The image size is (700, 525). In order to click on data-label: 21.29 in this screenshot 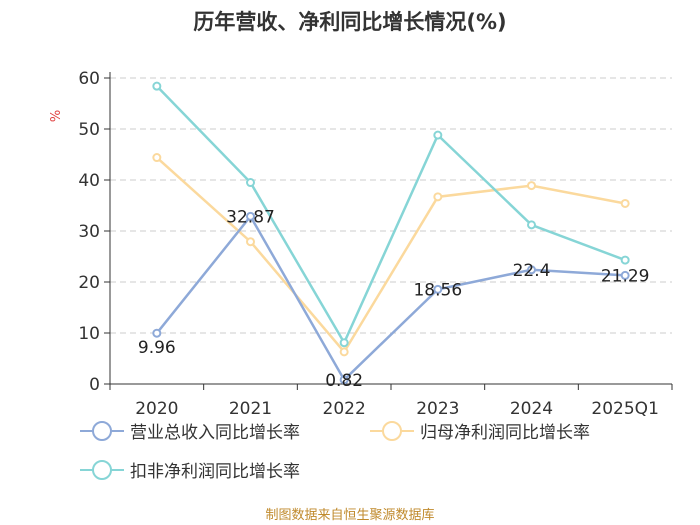, I will do `click(625, 276)`.